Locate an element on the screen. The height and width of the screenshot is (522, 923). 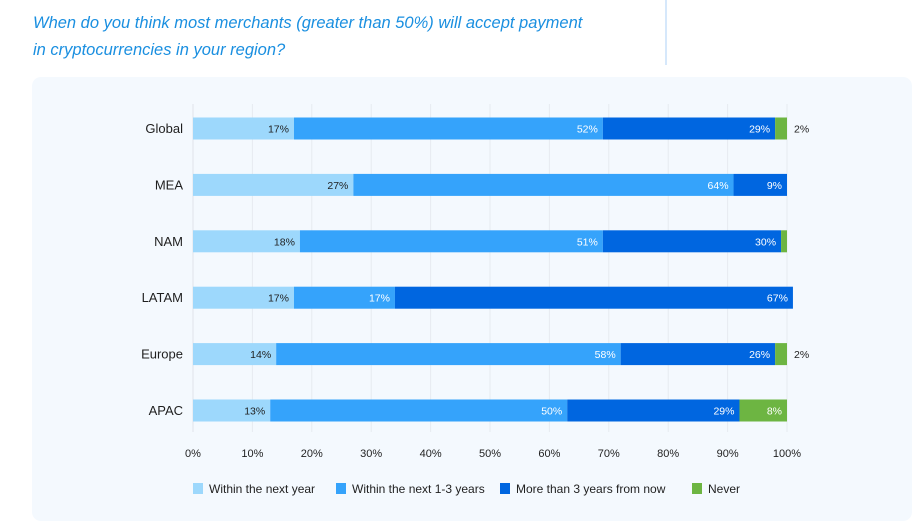
category-label: NAM is located at coordinates (168, 241).